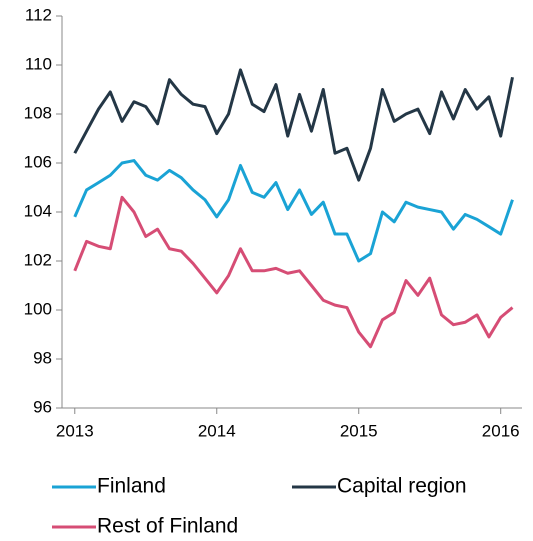 This screenshot has width=533, height=541. I want to click on y-tick-label: 96, so click(42, 406).